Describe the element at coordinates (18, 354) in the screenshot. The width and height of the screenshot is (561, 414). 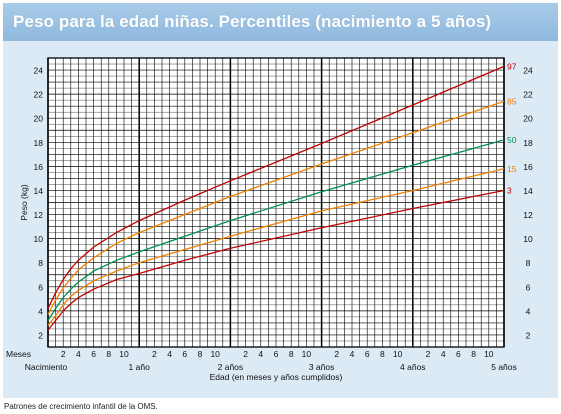
I see `month-row-label: Meses` at that location.